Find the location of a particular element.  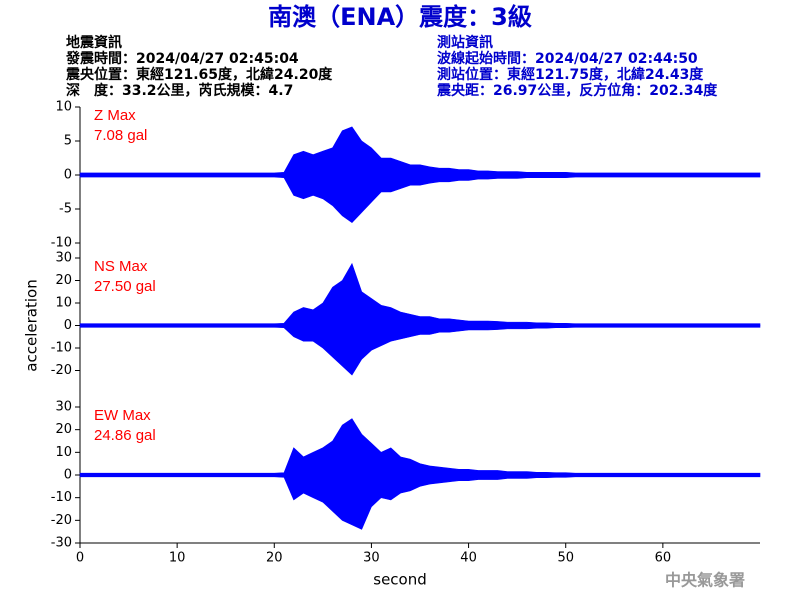

annotation: EW Max is located at coordinates (122, 415).